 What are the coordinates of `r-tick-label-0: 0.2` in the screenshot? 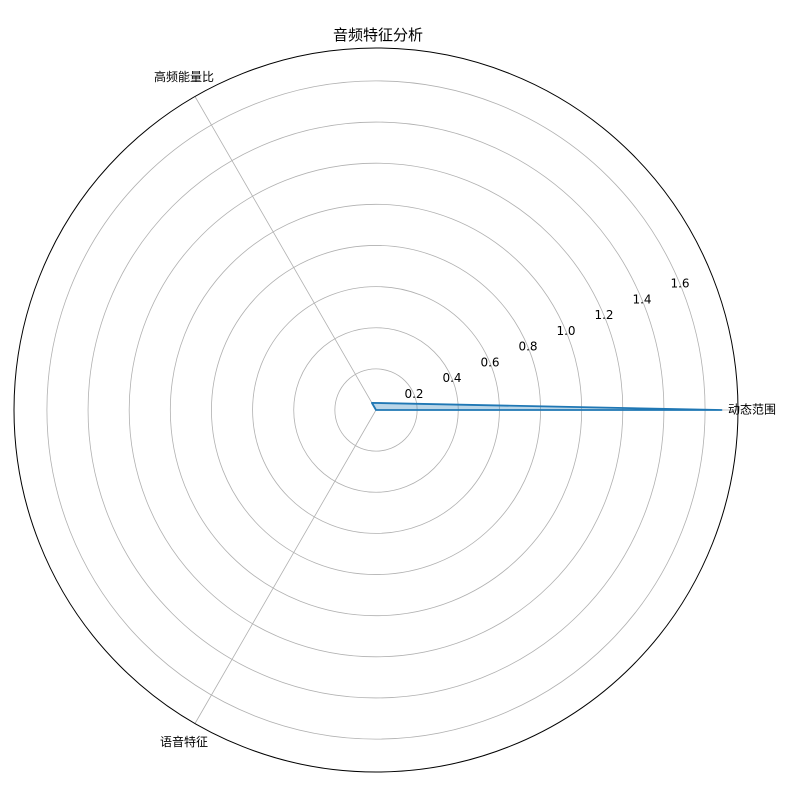 It's located at (413, 394).